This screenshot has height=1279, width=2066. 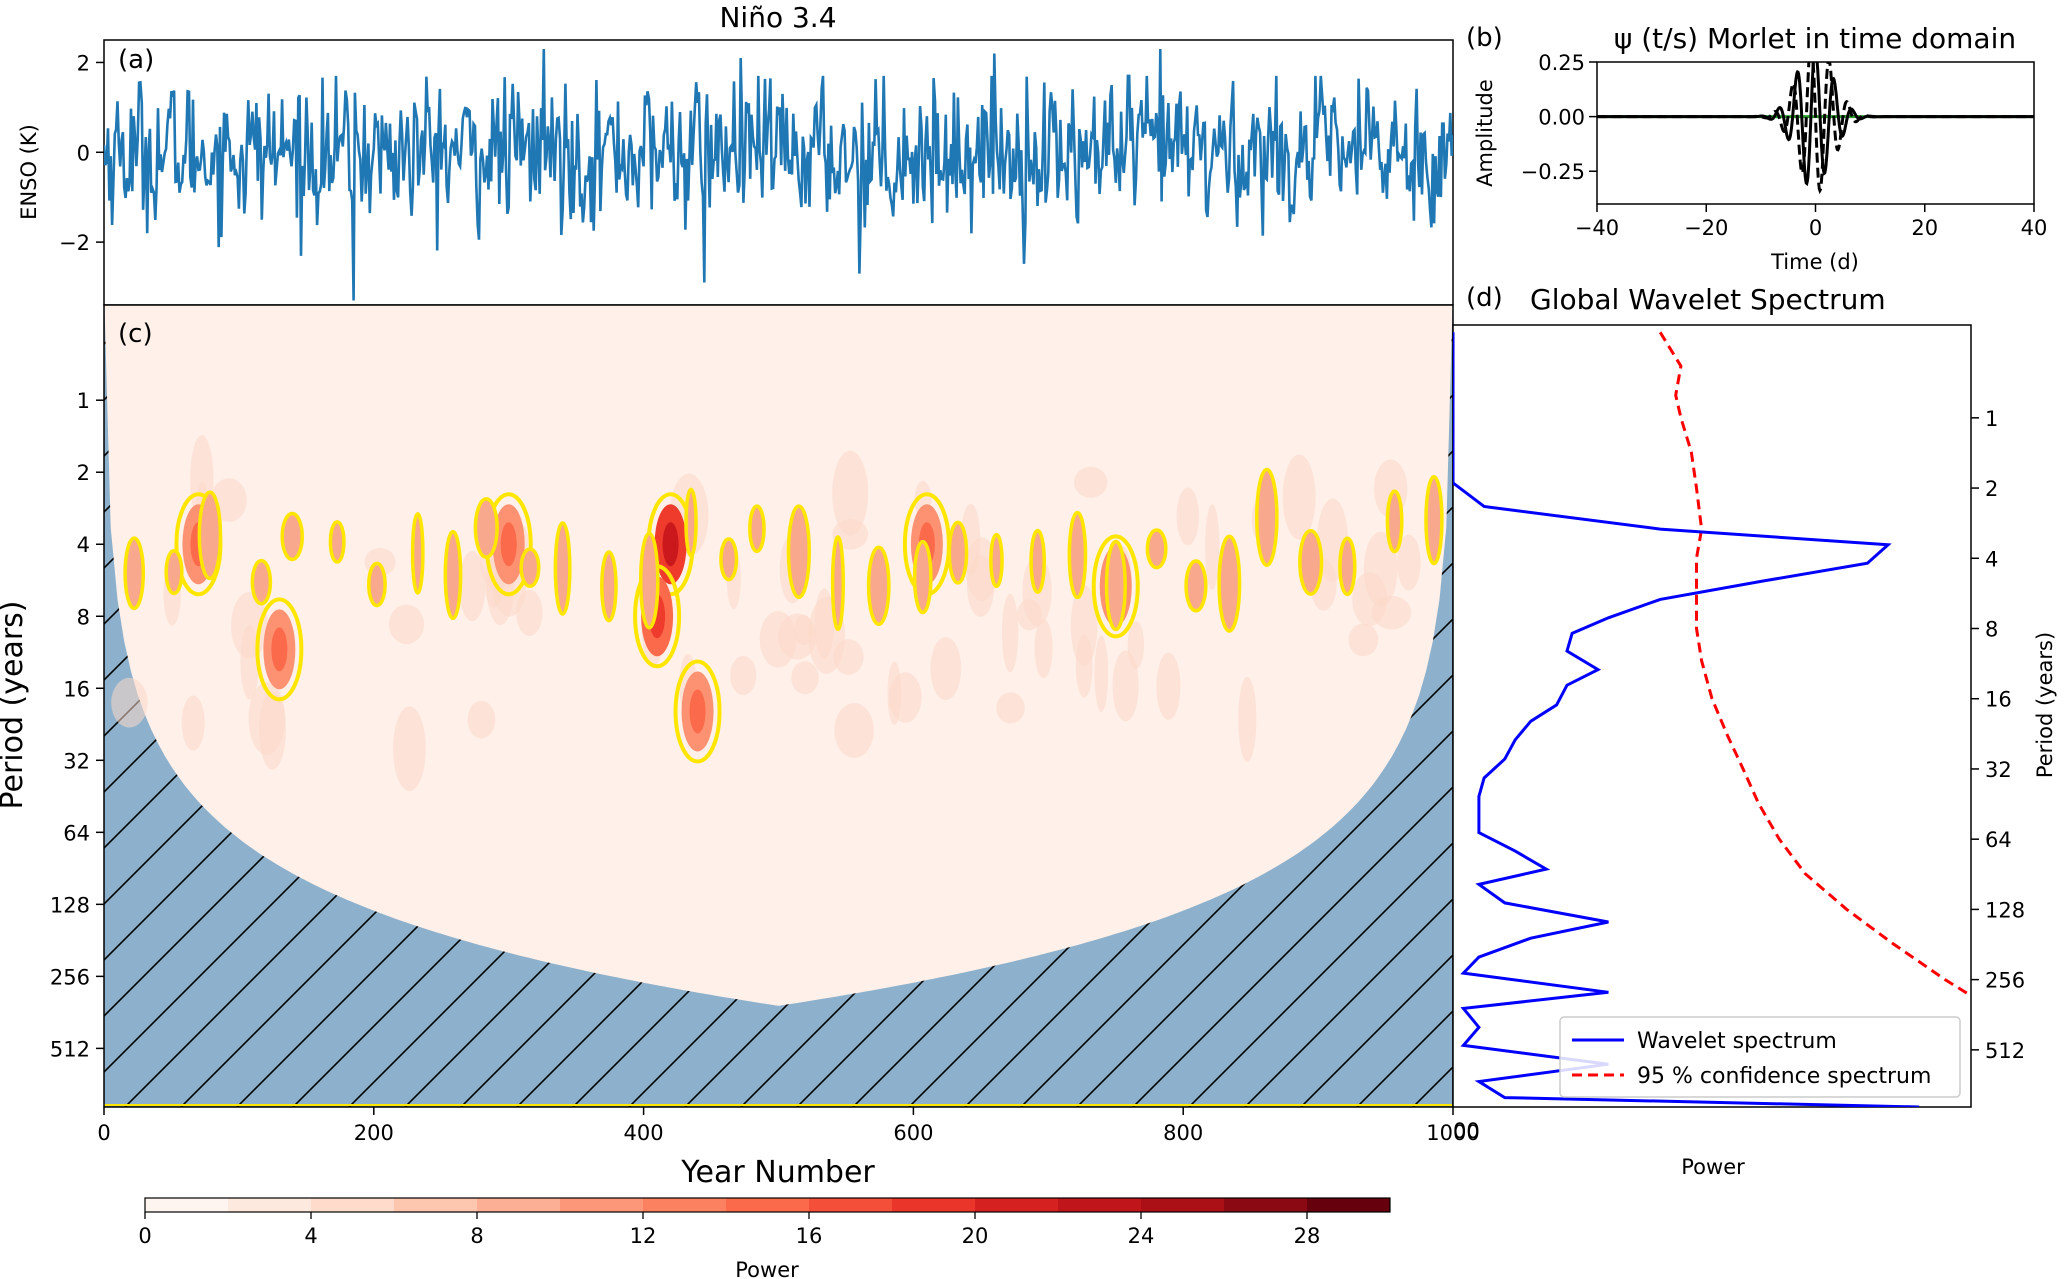 I want to click on colorbar-frame, so click(x=767, y=1205).